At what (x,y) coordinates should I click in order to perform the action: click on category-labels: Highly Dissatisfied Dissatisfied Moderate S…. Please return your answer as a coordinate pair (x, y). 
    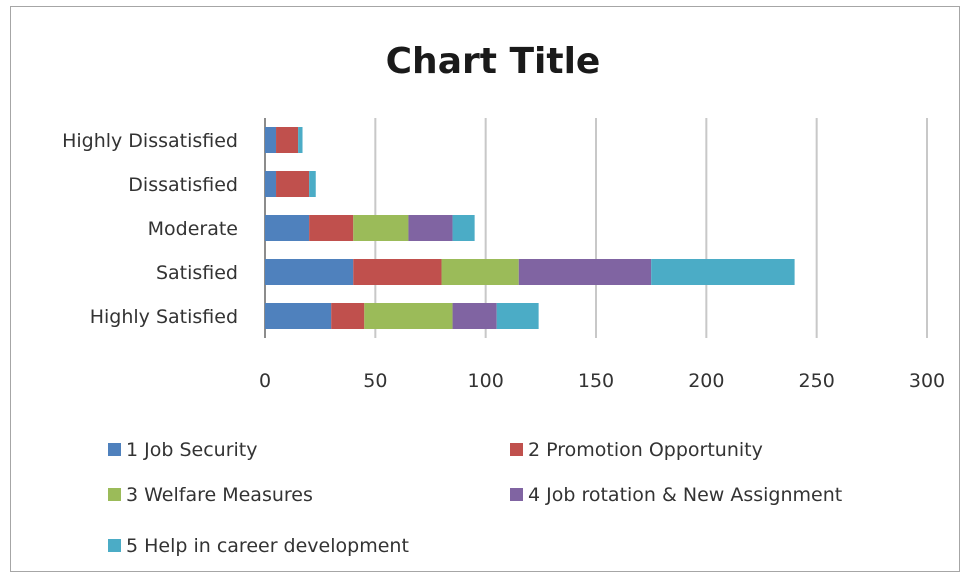
    Looking at the image, I should click on (150, 229).